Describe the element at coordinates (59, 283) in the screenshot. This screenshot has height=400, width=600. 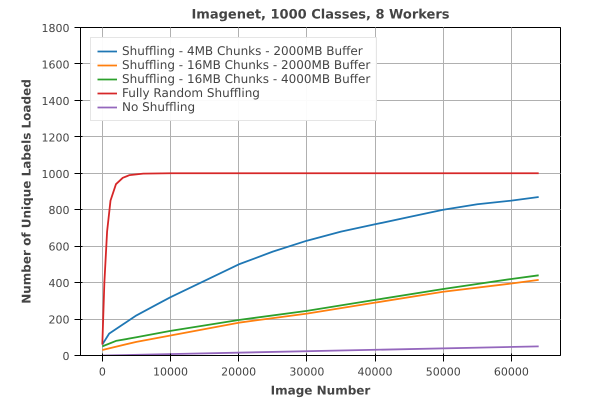
I see `y-tick-label: 400` at that location.